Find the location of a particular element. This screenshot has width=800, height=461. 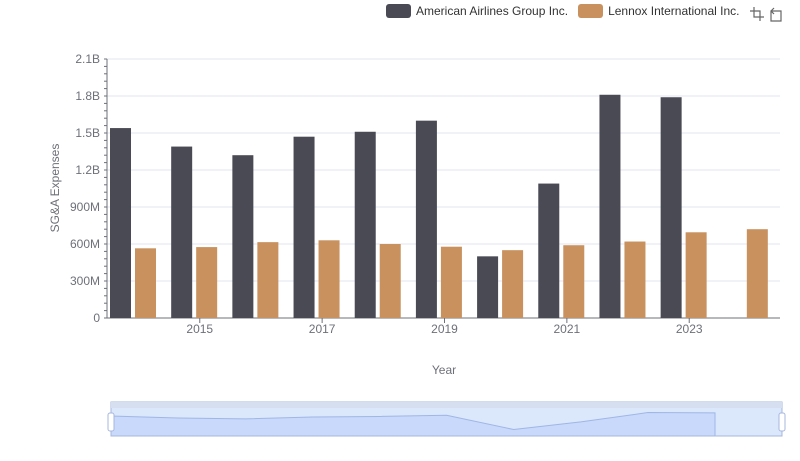

bar-lennox-2024 is located at coordinates (757, 273).